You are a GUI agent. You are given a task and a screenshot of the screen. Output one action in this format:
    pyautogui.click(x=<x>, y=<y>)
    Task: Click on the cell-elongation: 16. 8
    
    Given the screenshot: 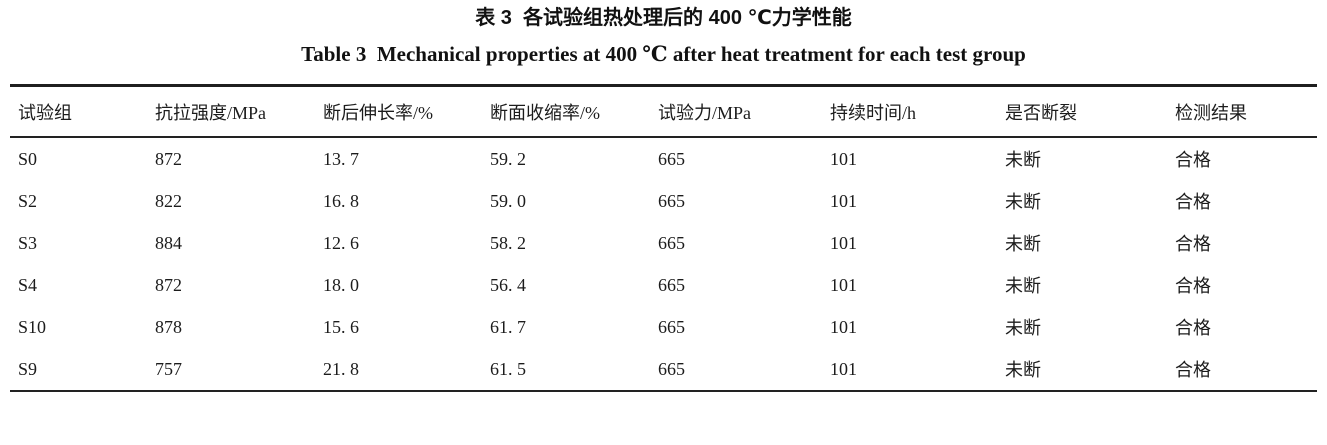 What is the action you would take?
    pyautogui.click(x=341, y=200)
    